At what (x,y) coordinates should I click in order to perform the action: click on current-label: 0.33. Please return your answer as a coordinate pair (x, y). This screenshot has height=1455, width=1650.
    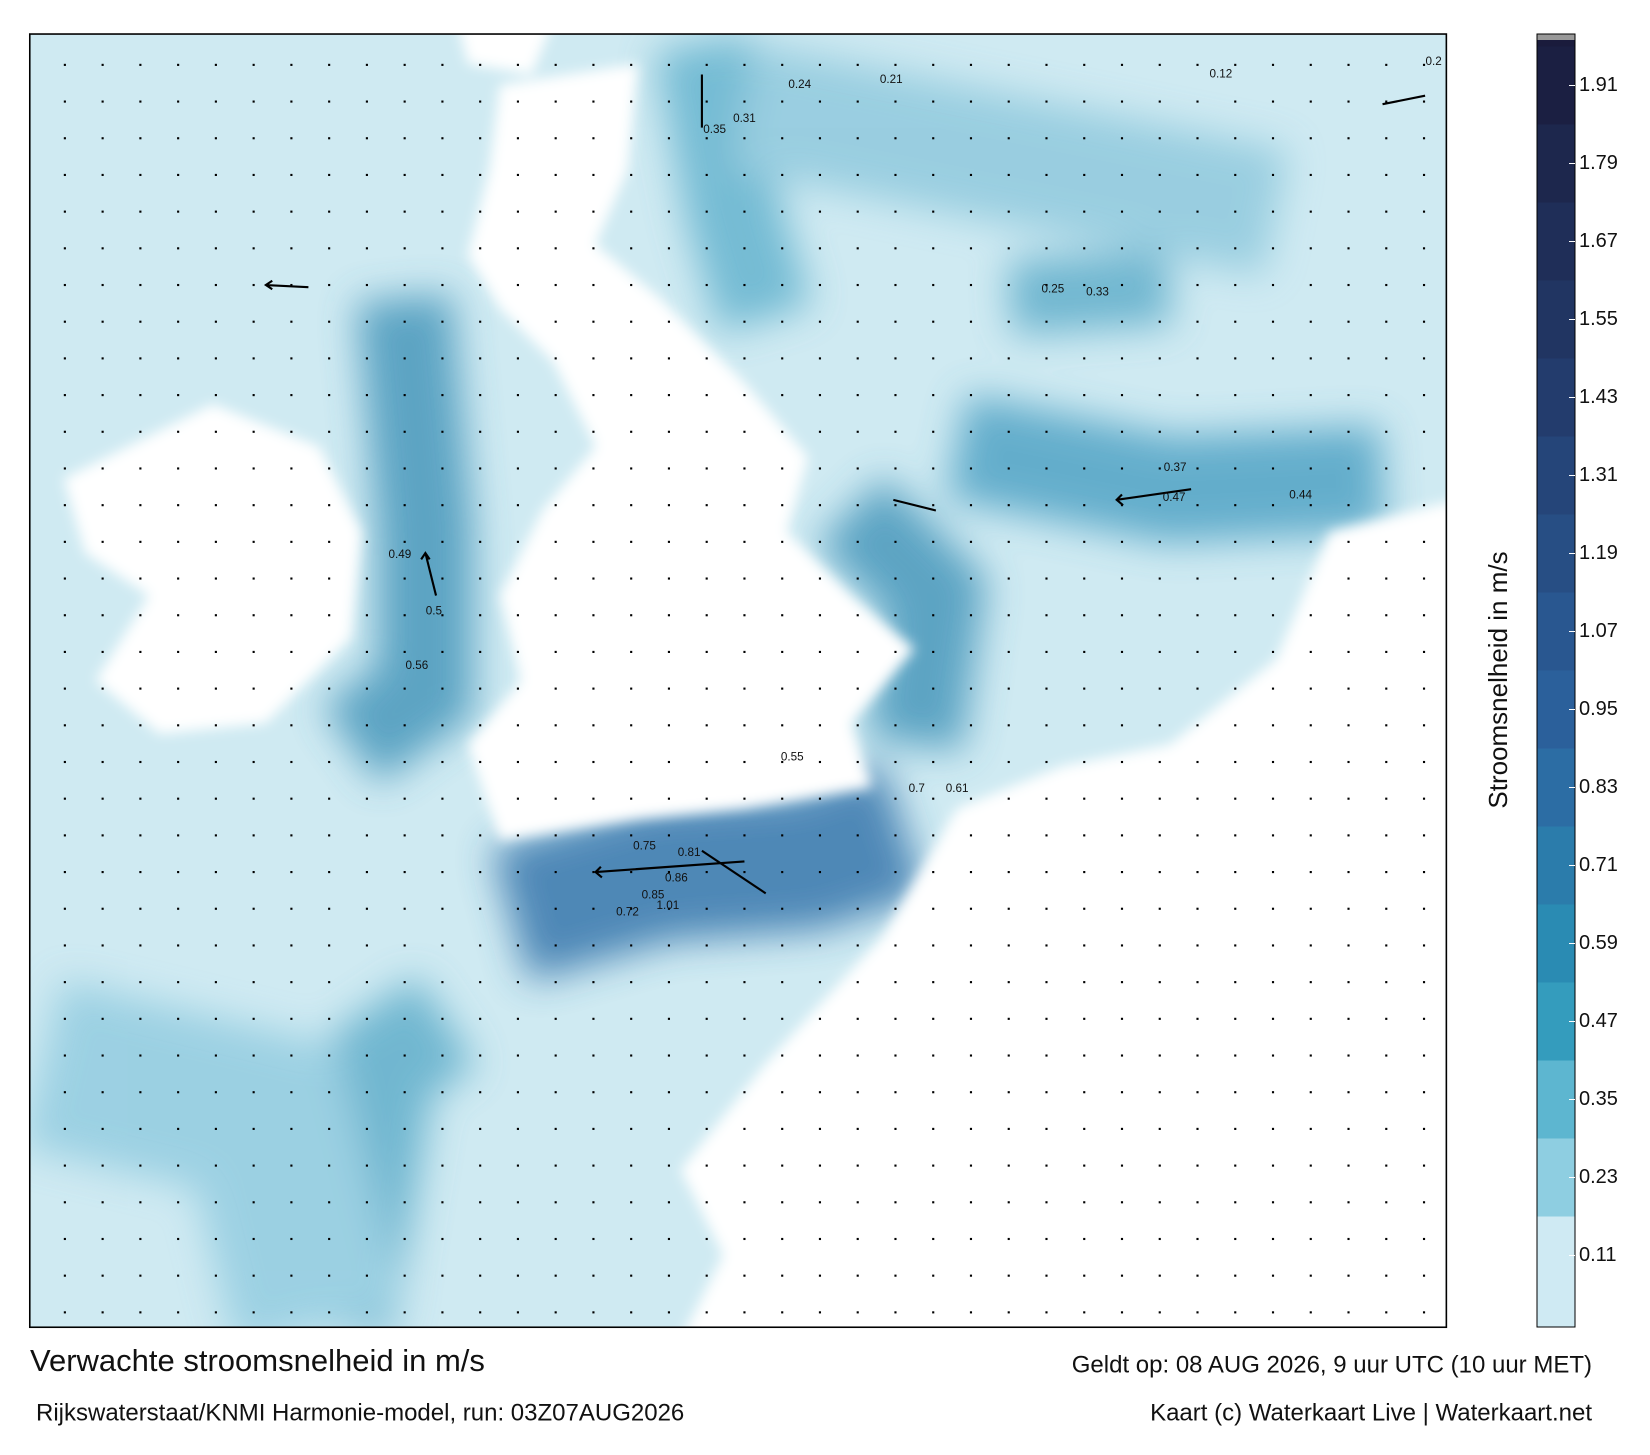
    Looking at the image, I should click on (1097, 292).